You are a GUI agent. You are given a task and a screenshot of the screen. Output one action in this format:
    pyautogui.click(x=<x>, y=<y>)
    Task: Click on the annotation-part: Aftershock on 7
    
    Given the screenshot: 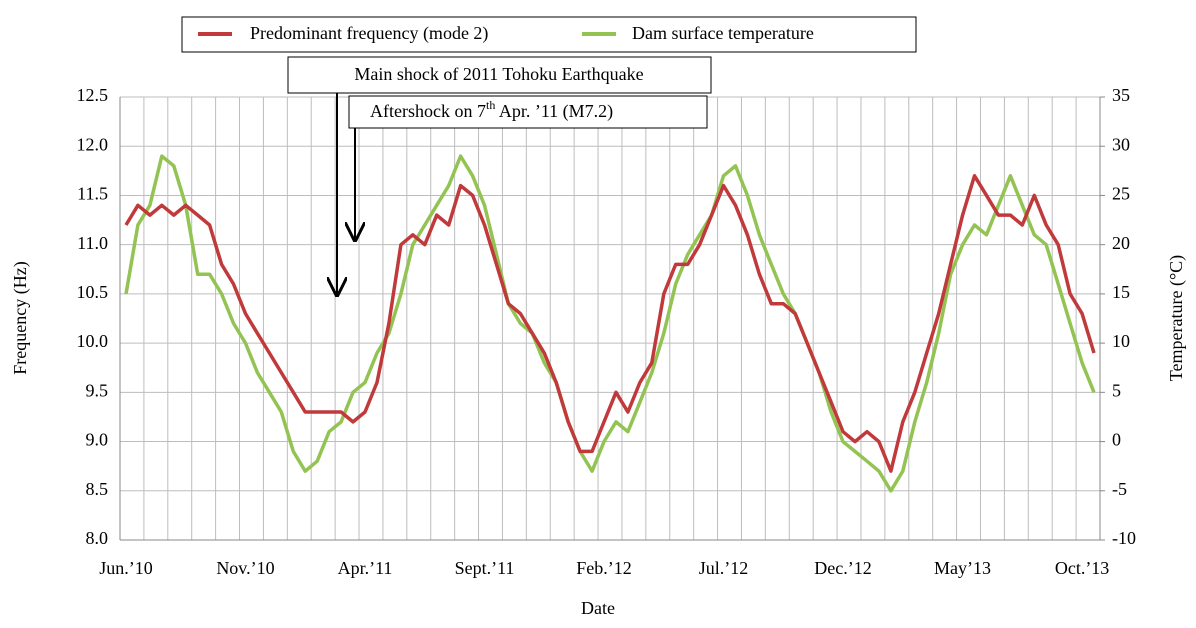 What is the action you would take?
    pyautogui.click(x=428, y=111)
    